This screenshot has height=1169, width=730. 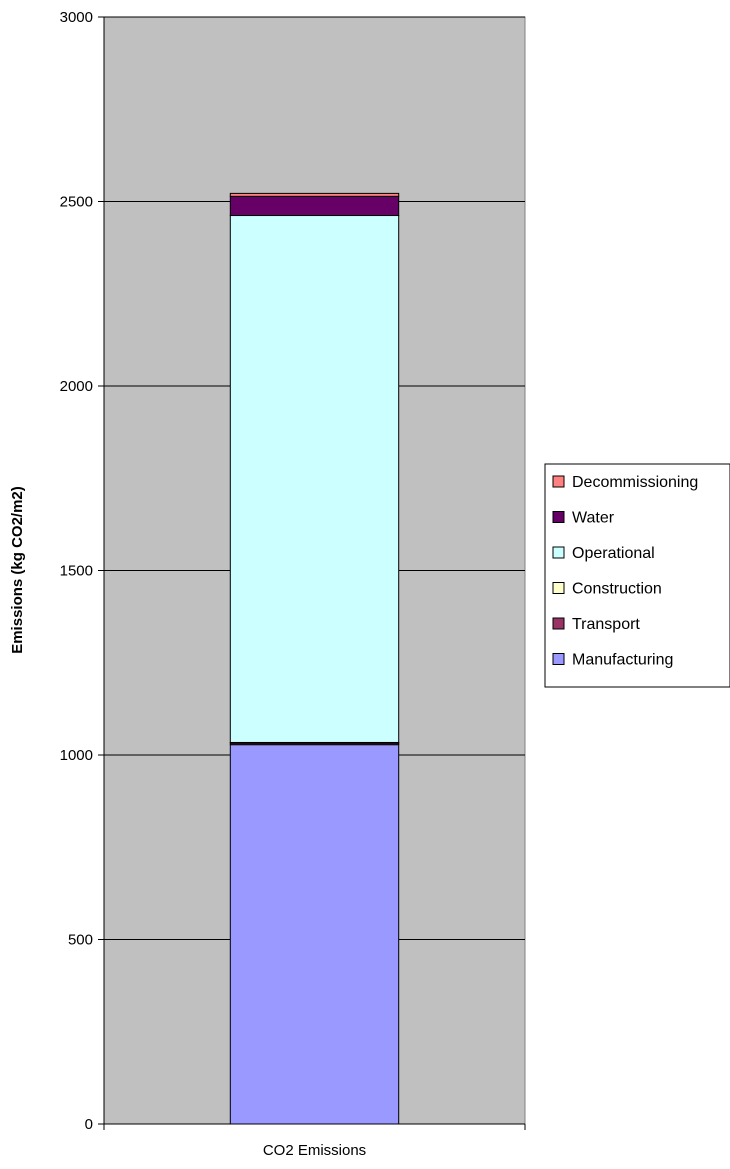 What do you see at coordinates (606, 624) in the screenshot?
I see `legend-entry-transport: Transport` at bounding box center [606, 624].